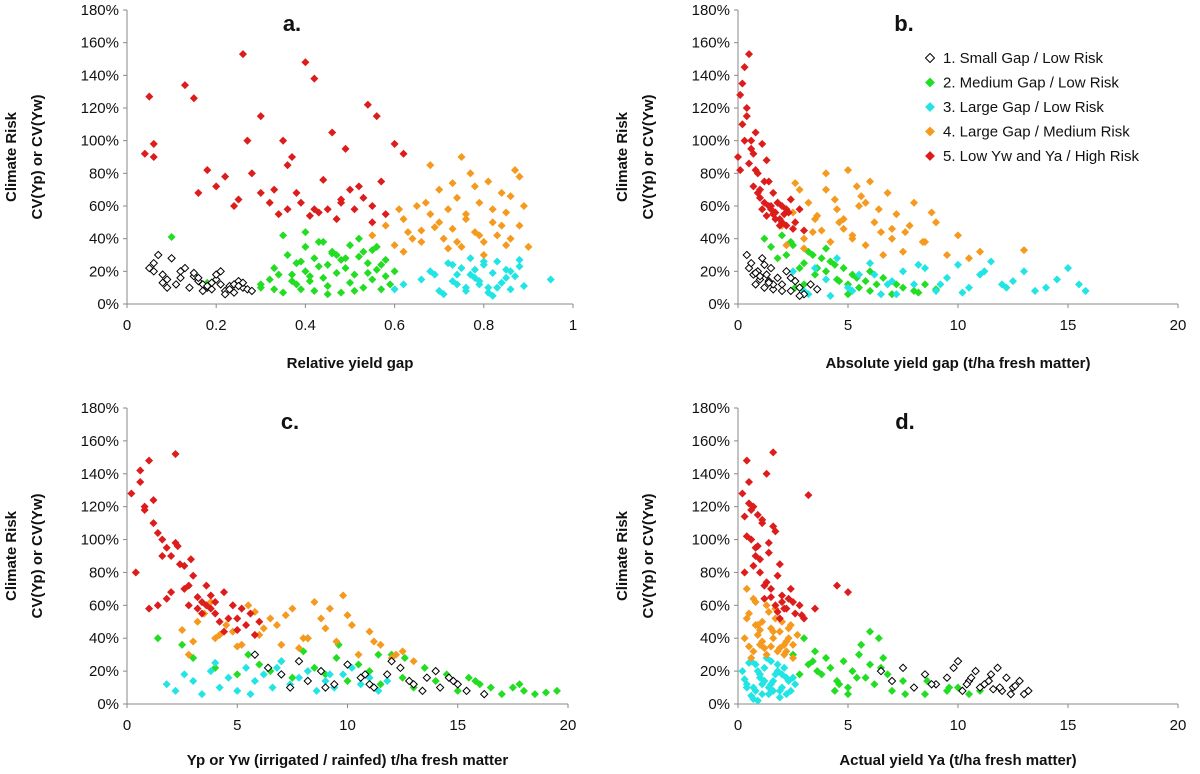 The image size is (1200, 774). What do you see at coordinates (715, 271) in the screenshot?
I see `y-tick-label: 20%` at bounding box center [715, 271].